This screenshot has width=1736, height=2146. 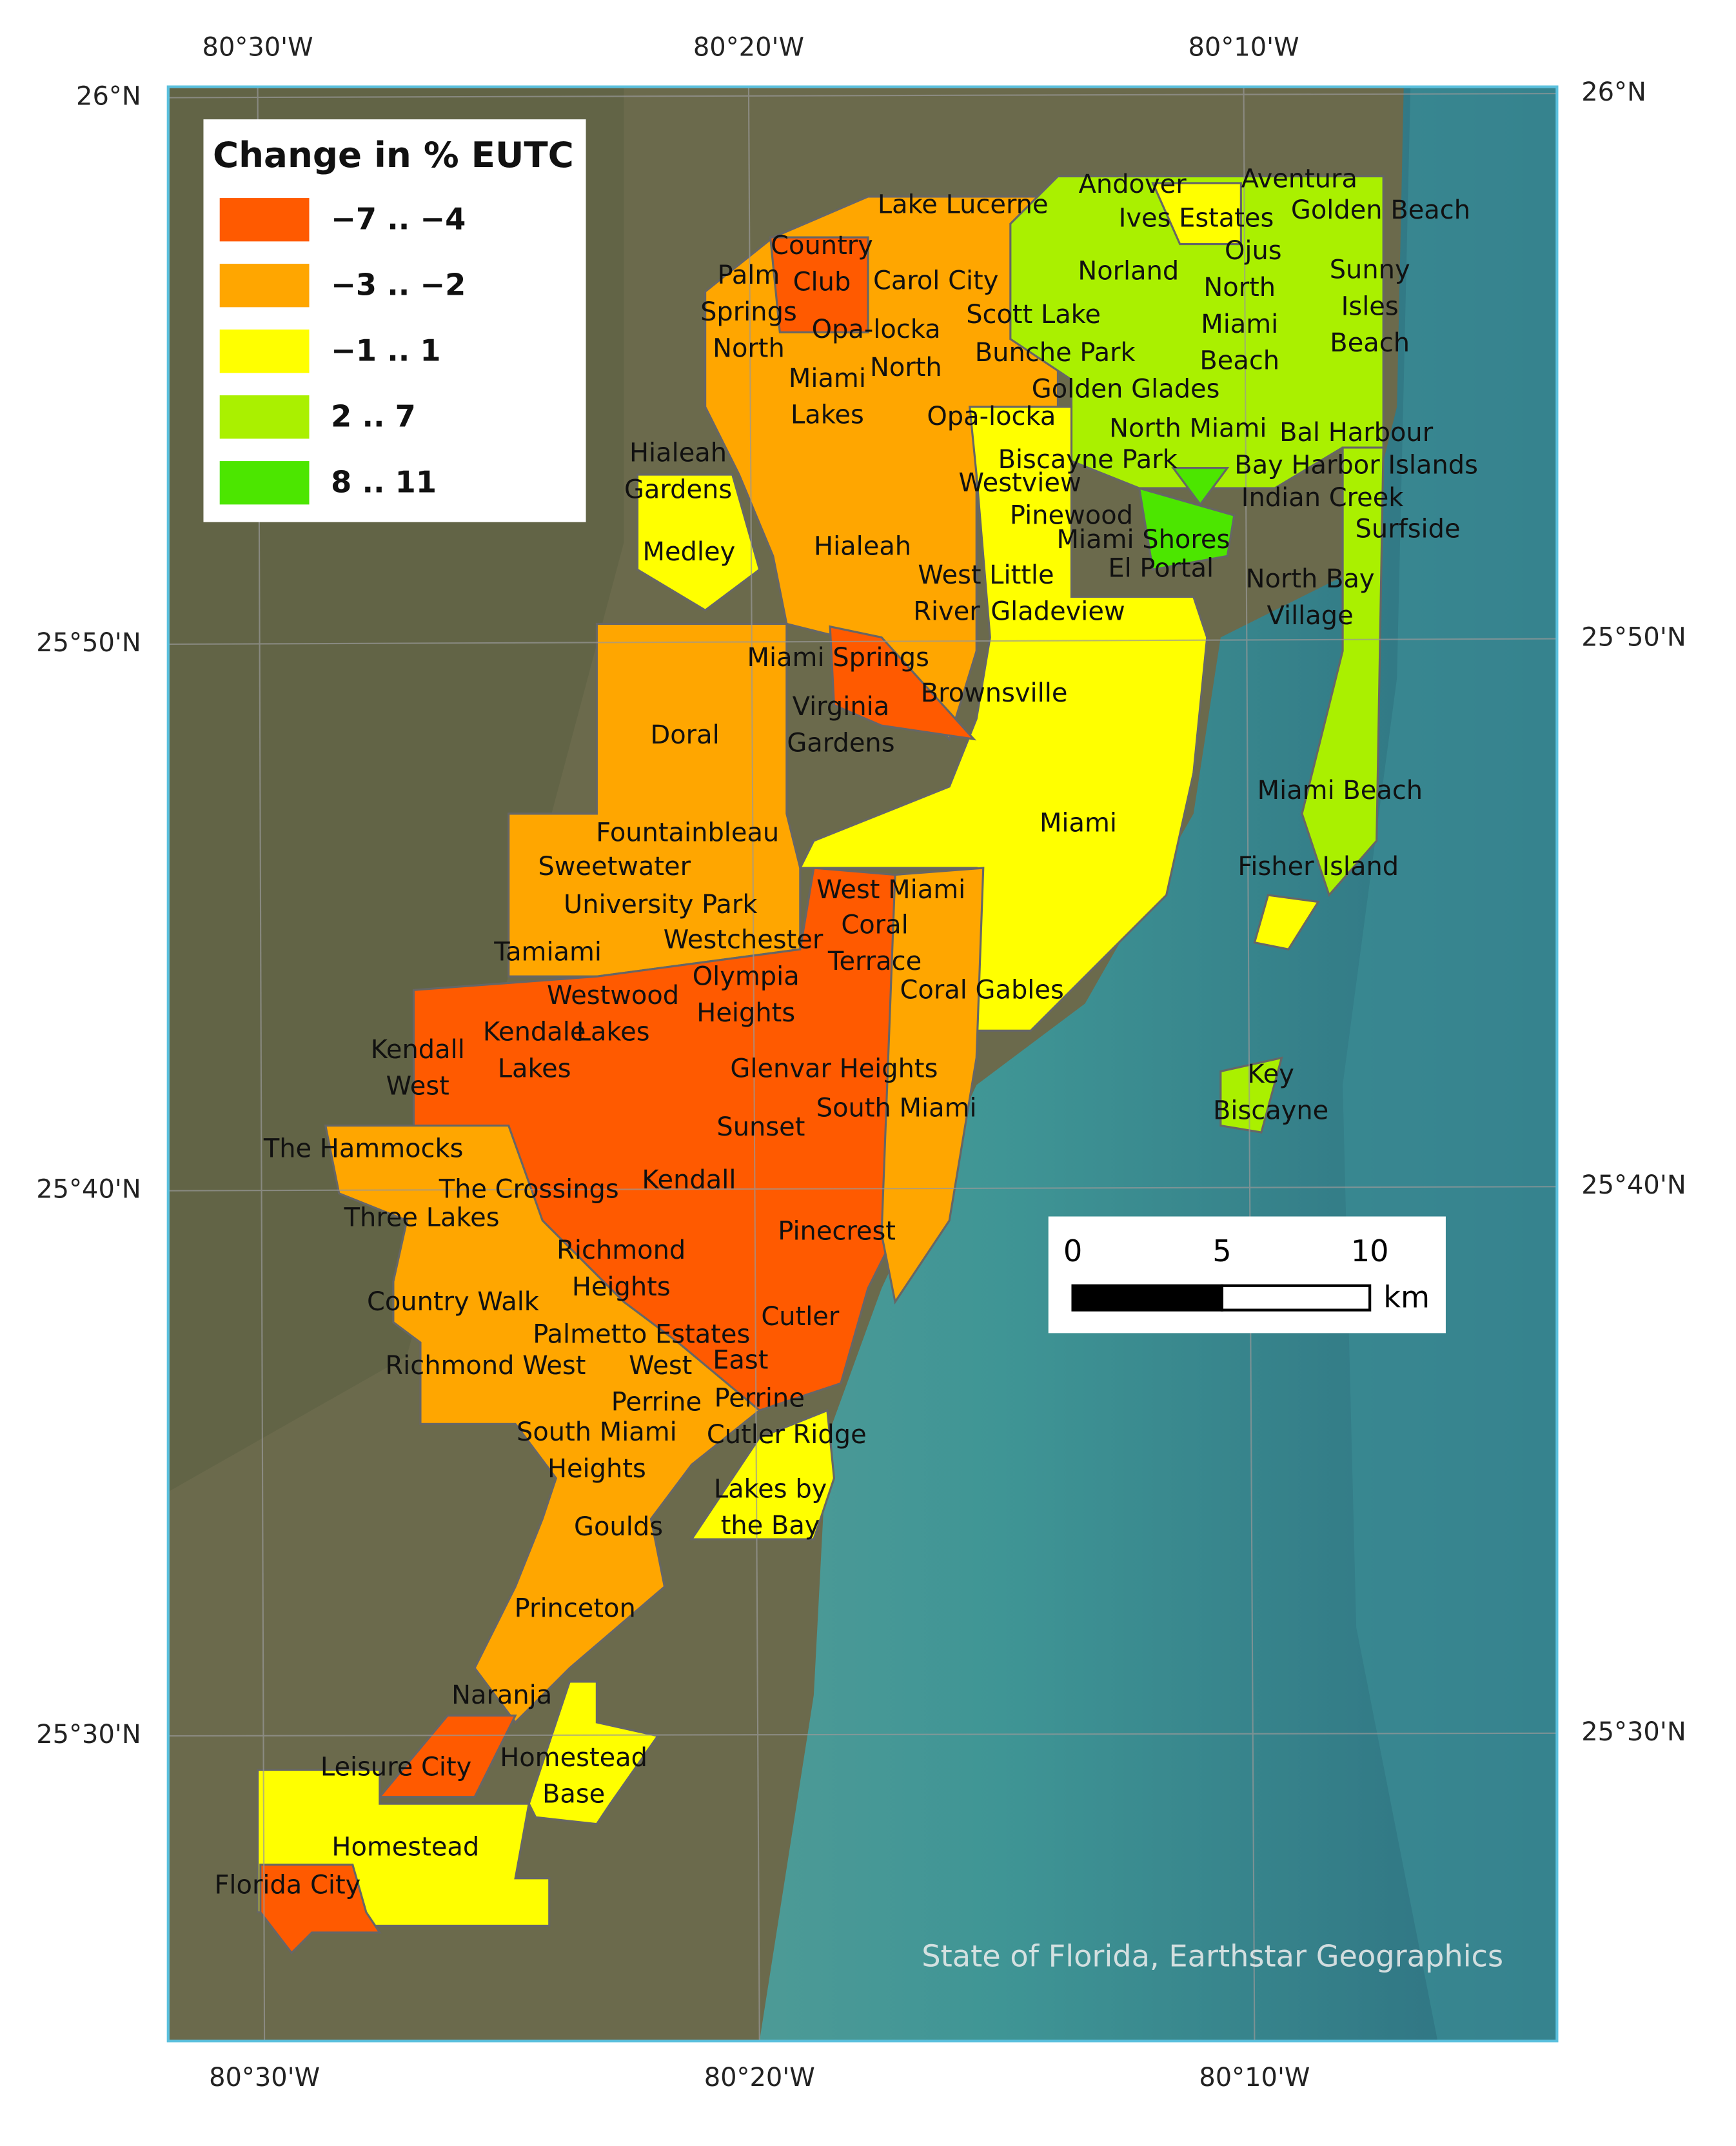 What do you see at coordinates (828, 397) in the screenshot?
I see `place-label: Miami Lakes` at bounding box center [828, 397].